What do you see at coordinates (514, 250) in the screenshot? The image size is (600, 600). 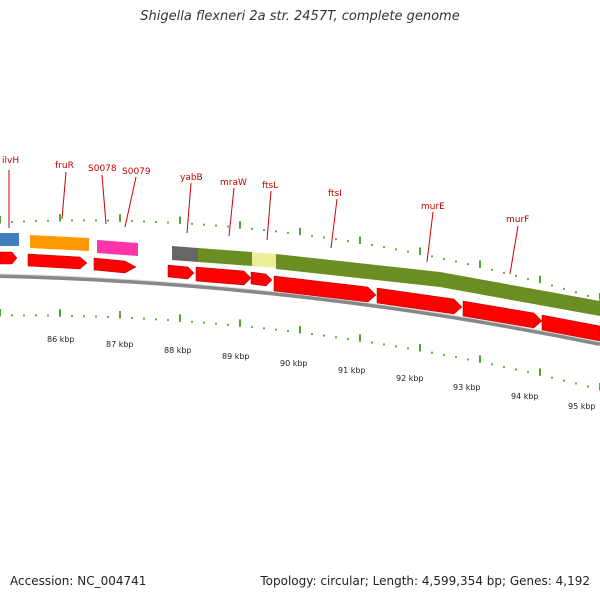 I see `label-line-murF` at bounding box center [514, 250].